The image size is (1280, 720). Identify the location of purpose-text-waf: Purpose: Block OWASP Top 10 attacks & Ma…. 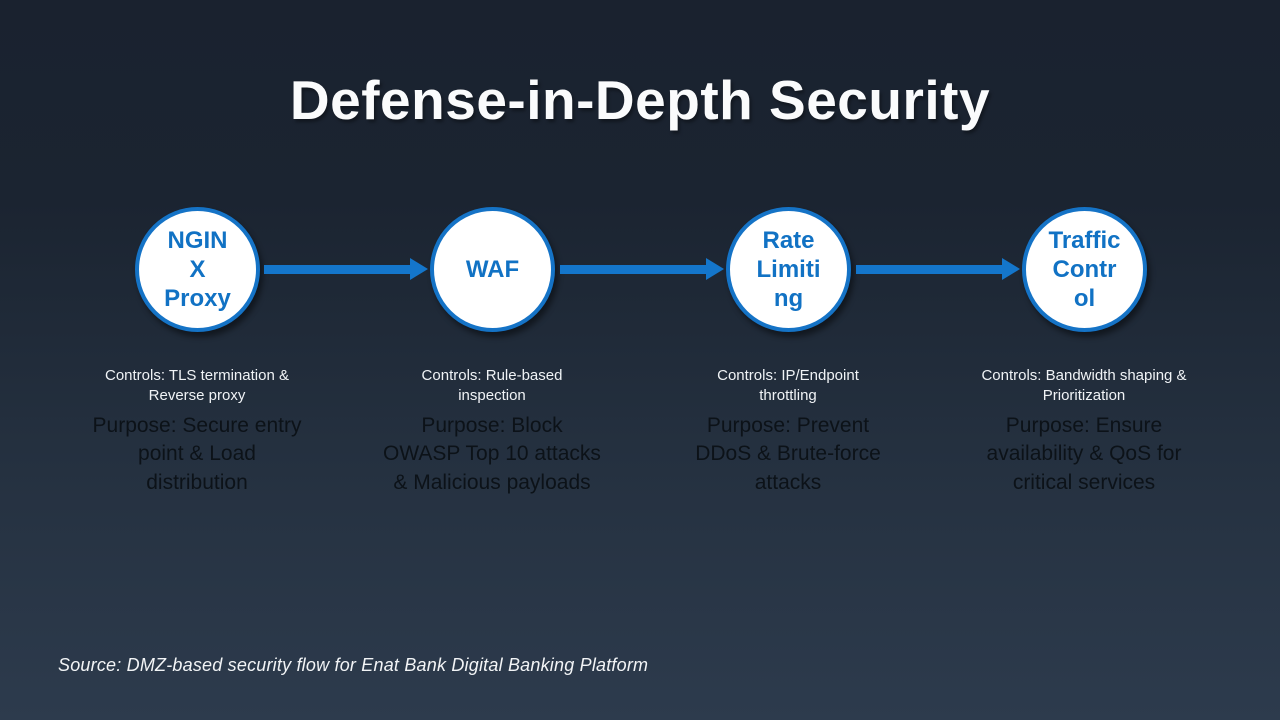
(492, 454).